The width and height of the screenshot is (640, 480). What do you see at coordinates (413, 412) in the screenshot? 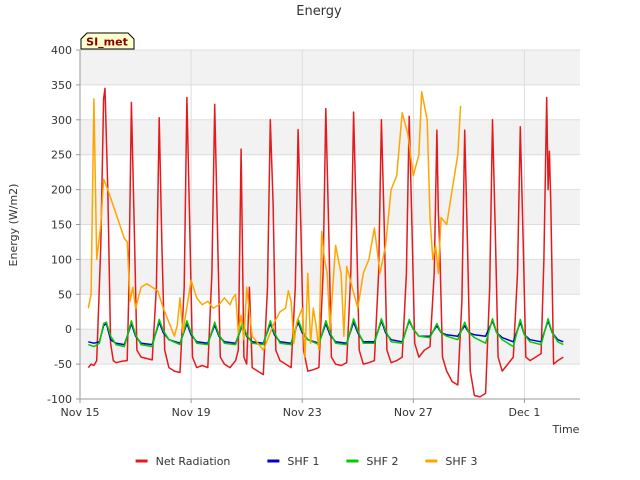
I see `x-tick-label: Nov 27` at bounding box center [413, 412].